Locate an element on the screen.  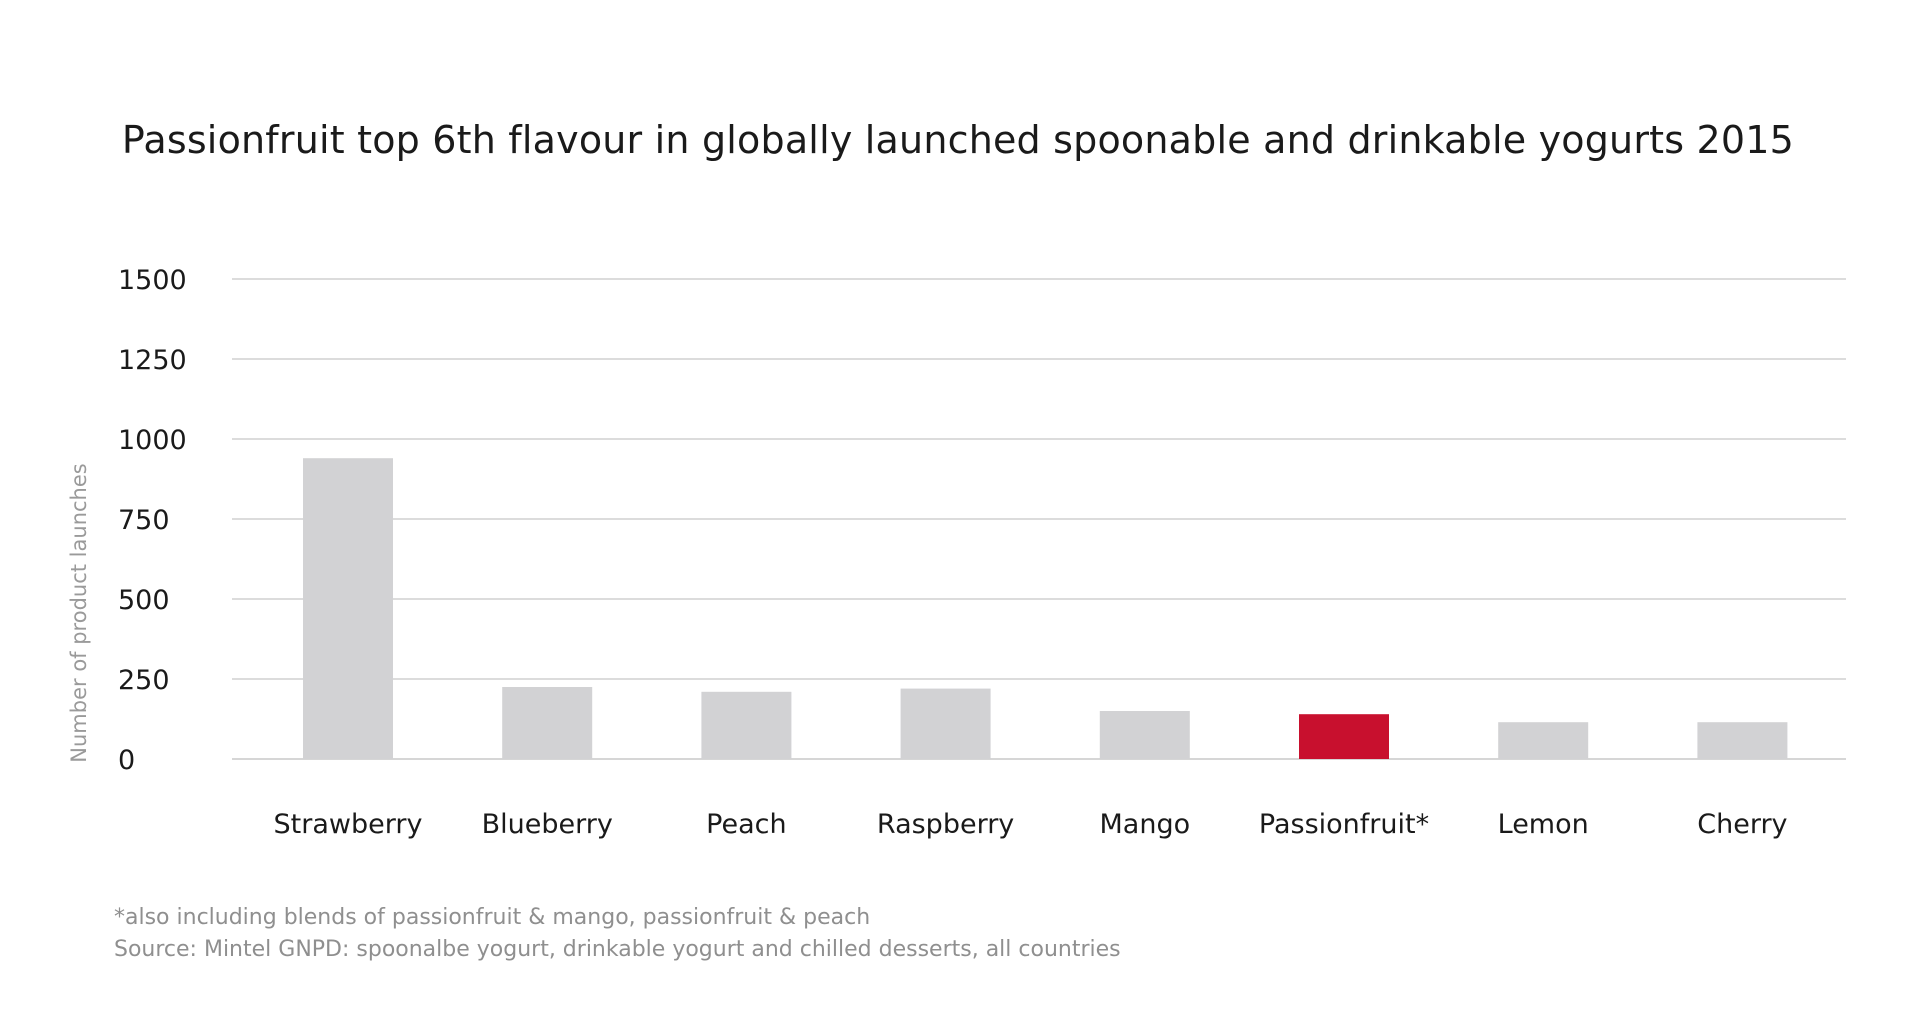
x-tick-label: Cherry is located at coordinates (1742, 824).